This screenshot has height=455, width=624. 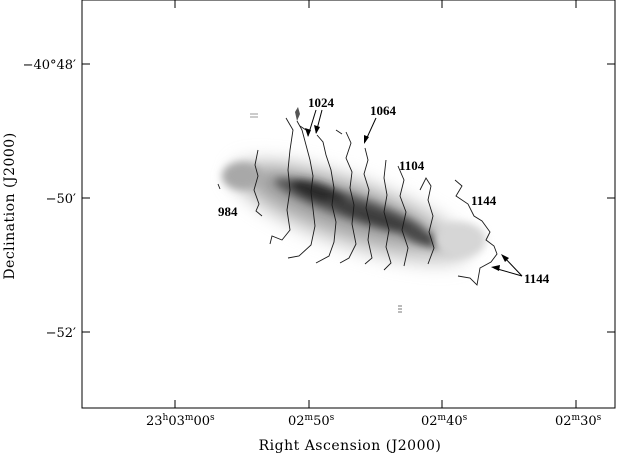 I want to click on arrowhead-1024-a, so click(x=308, y=132).